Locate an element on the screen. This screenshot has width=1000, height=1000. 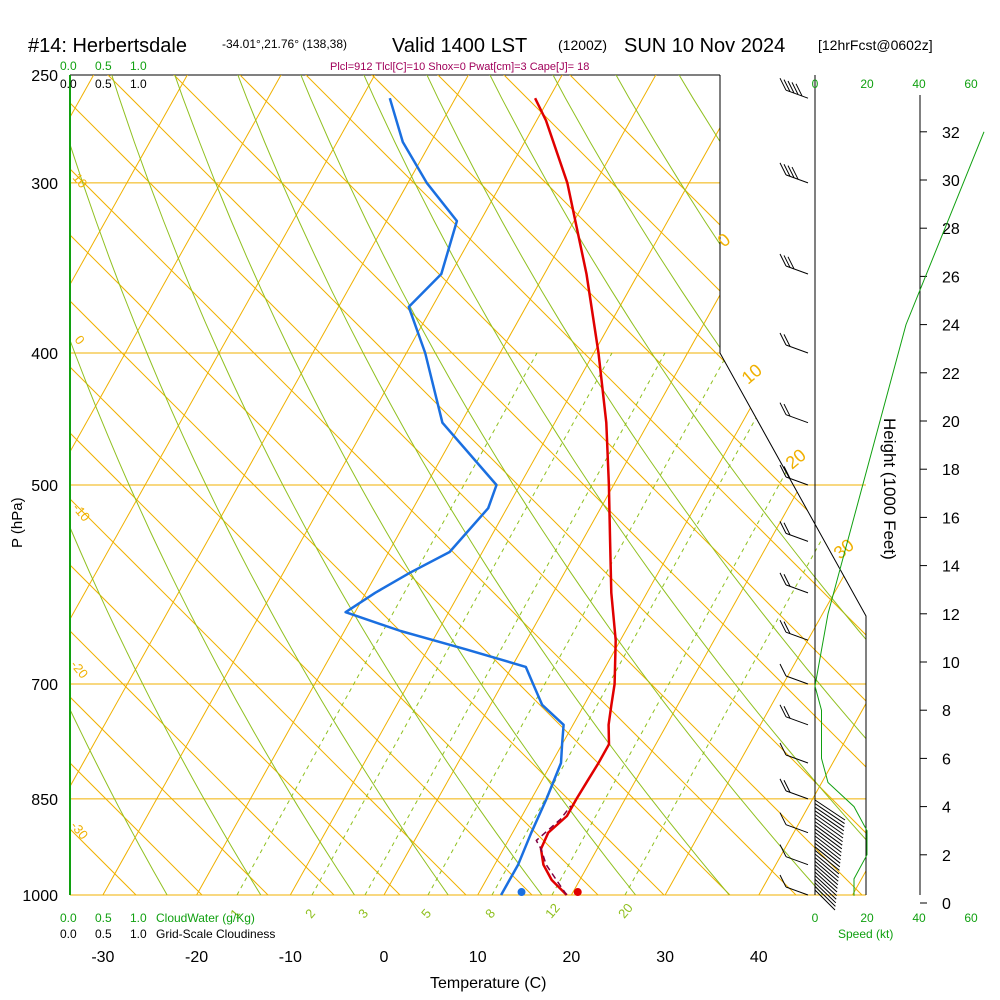
speed-tick-label-bottom: 60 is located at coordinates (971, 918).